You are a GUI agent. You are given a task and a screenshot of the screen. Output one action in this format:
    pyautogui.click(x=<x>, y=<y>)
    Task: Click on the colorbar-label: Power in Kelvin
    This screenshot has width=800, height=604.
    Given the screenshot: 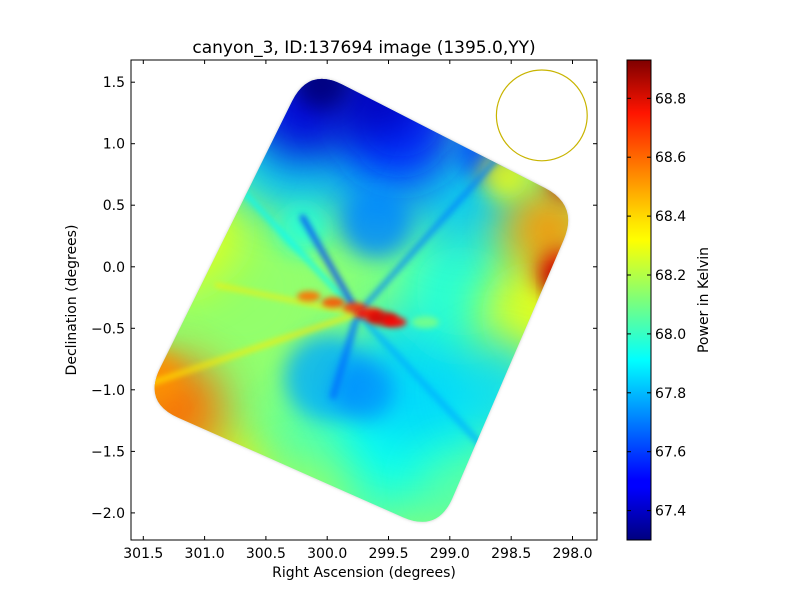 What is the action you would take?
    pyautogui.click(x=704, y=300)
    